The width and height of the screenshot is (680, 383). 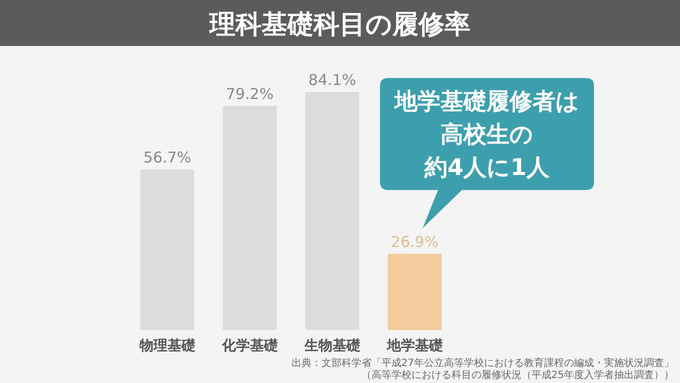 I want to click on data-label: 56.7%, so click(x=167, y=157).